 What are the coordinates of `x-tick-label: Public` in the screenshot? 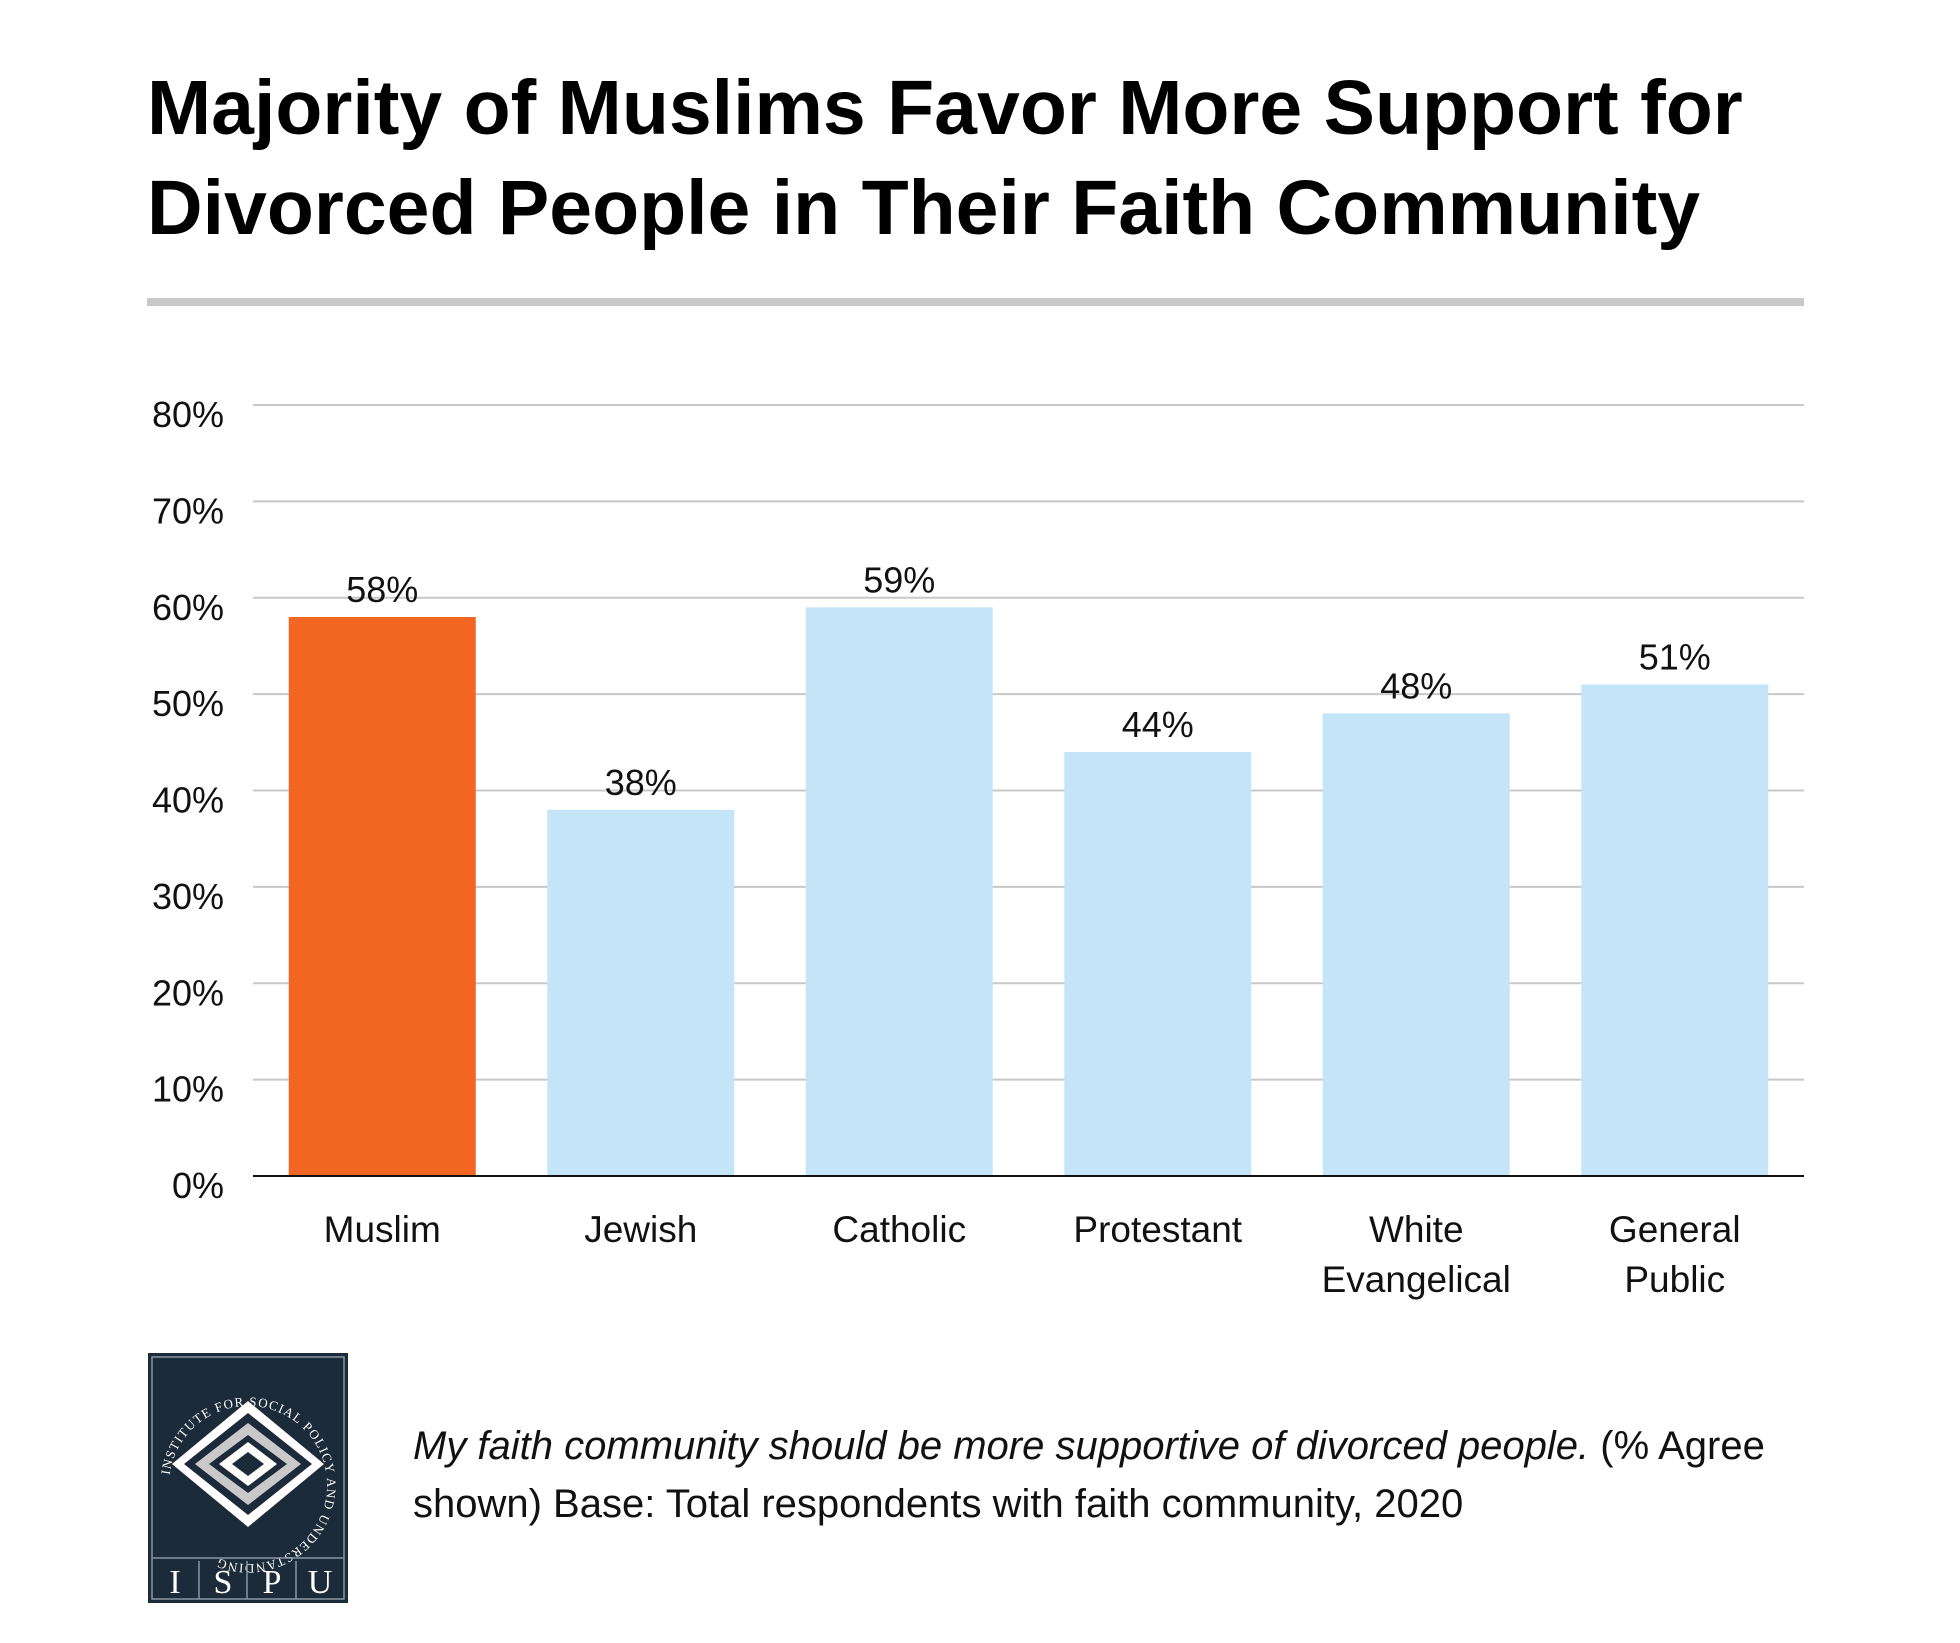 It's located at (1674, 1279).